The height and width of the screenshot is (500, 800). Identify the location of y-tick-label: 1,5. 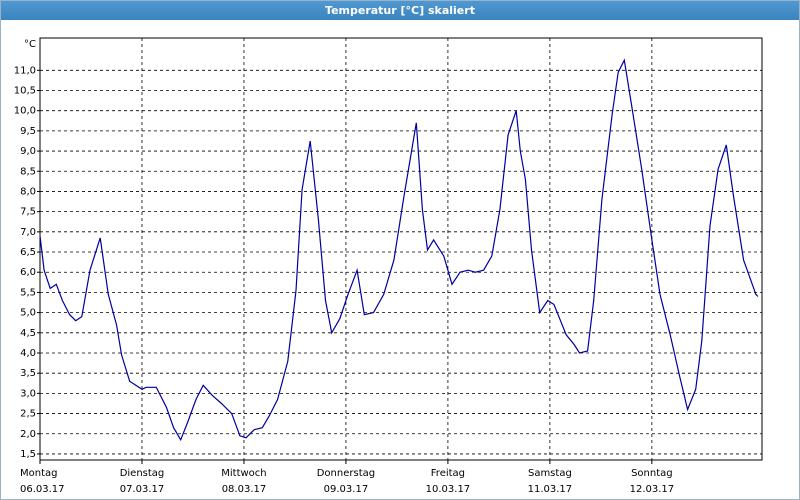
(28, 454).